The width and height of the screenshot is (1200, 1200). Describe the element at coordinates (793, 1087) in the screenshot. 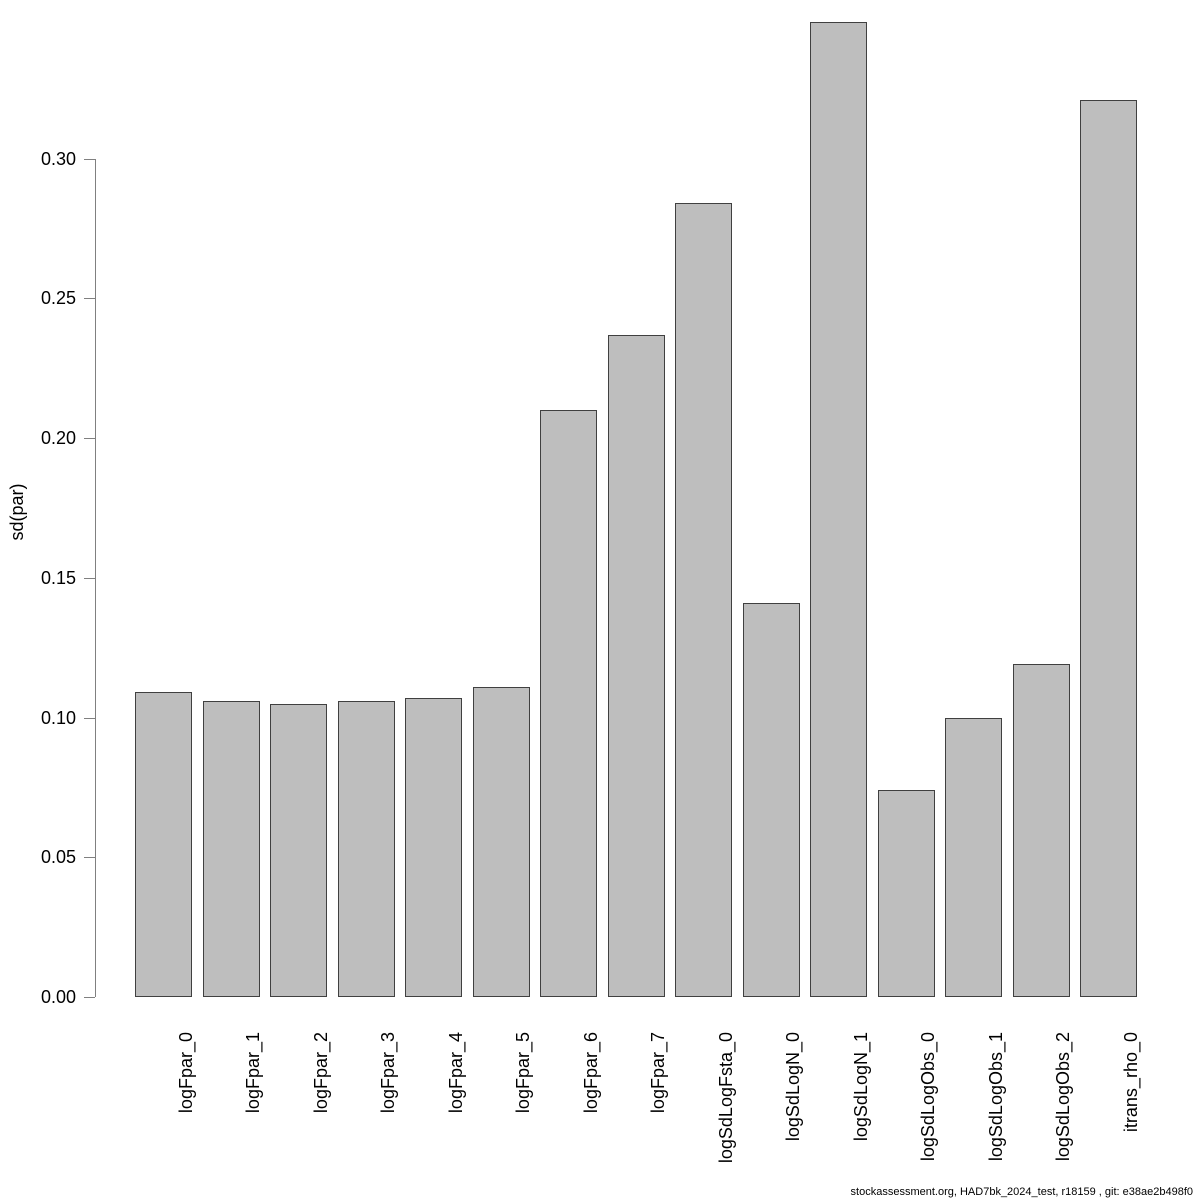

I see `x-axis-label-logSdLogN_0: logSdLogN_0` at that location.